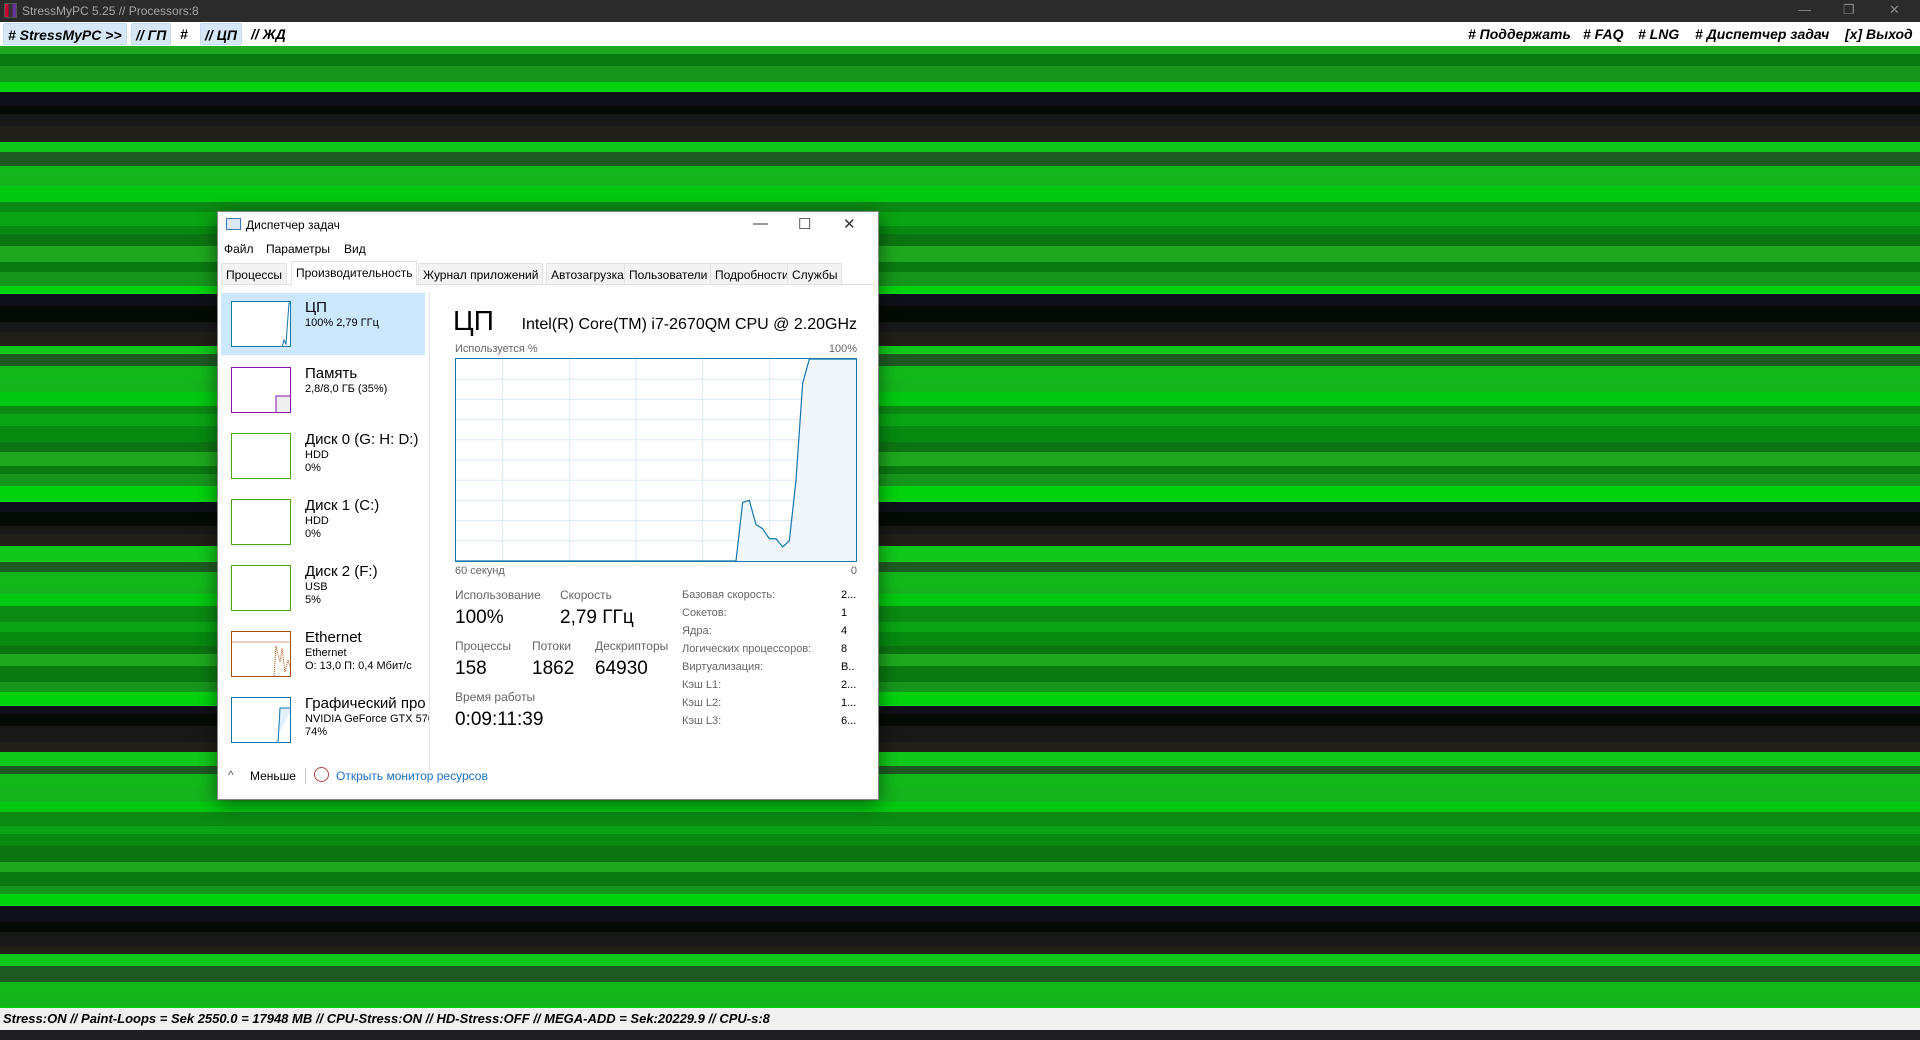 This screenshot has height=1040, width=1920. Describe the element at coordinates (321, 774) in the screenshot. I see `resource-monitor-icon` at that location.